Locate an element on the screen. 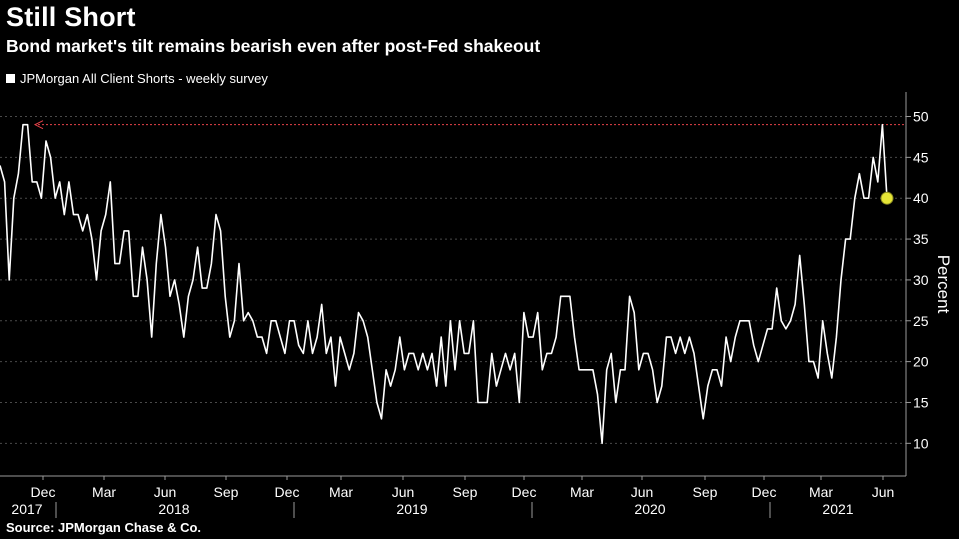 The image size is (959, 539). y-tick-label: 30 is located at coordinates (921, 280).